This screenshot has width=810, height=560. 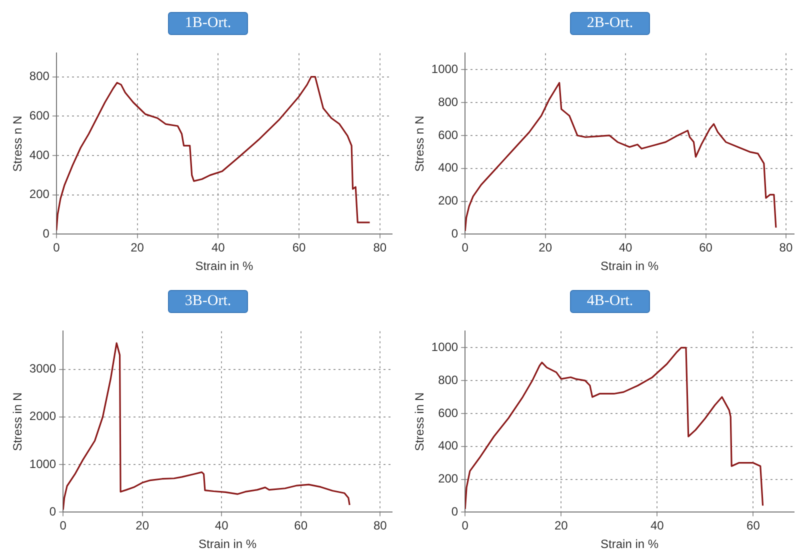 What do you see at coordinates (208, 301) in the screenshot?
I see `chart-title: 3B-Ort.` at bounding box center [208, 301].